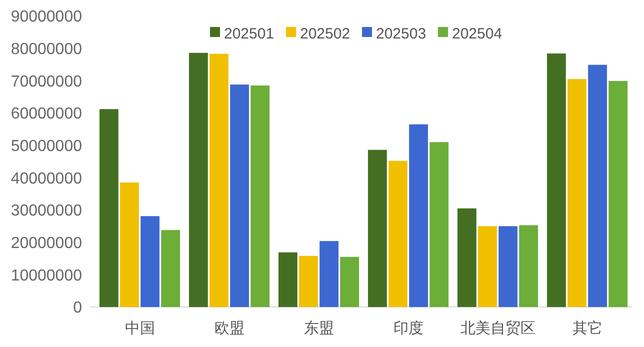 This screenshot has height=347, width=644. Describe the element at coordinates (498, 328) in the screenshot. I see `x-tick-label: 北美自贸区` at that location.